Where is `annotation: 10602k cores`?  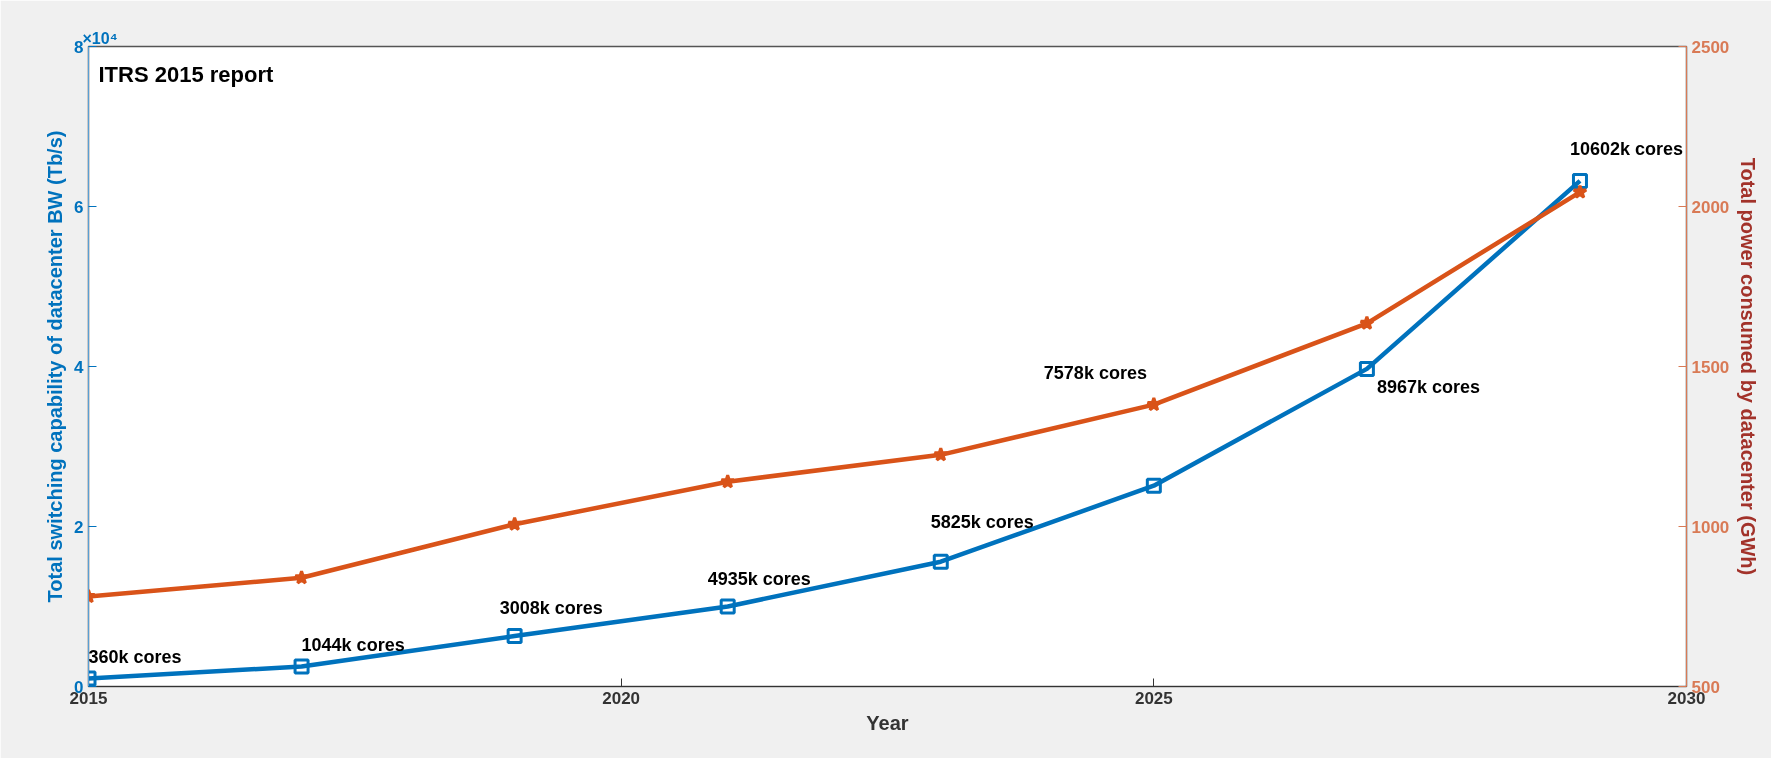
annotation: 10602k cores is located at coordinates (1626, 148).